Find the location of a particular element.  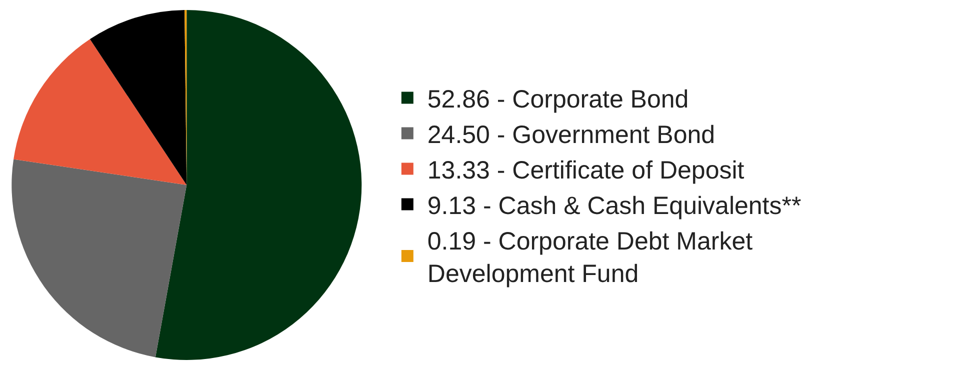

legend-label: 0.19 - Corporate Debt Market Development Fund is located at coordinates (590, 258).